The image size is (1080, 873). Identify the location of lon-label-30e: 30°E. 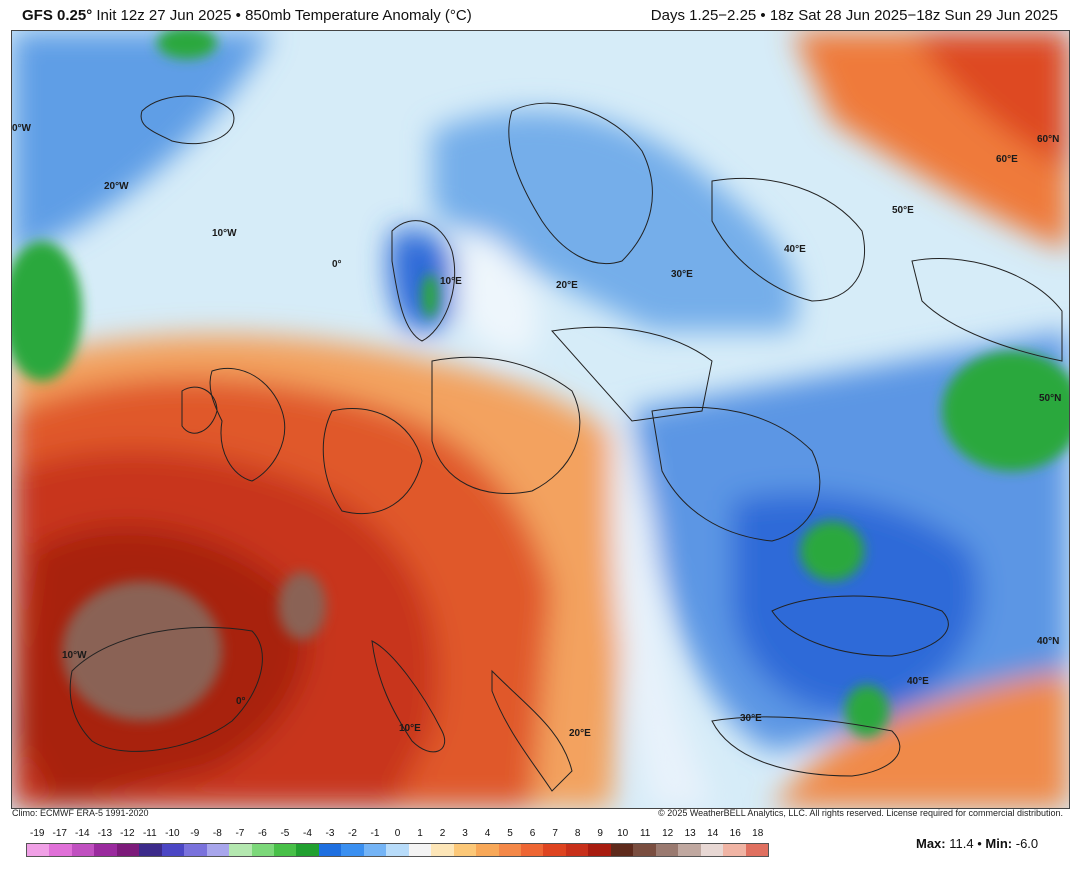
(682, 274).